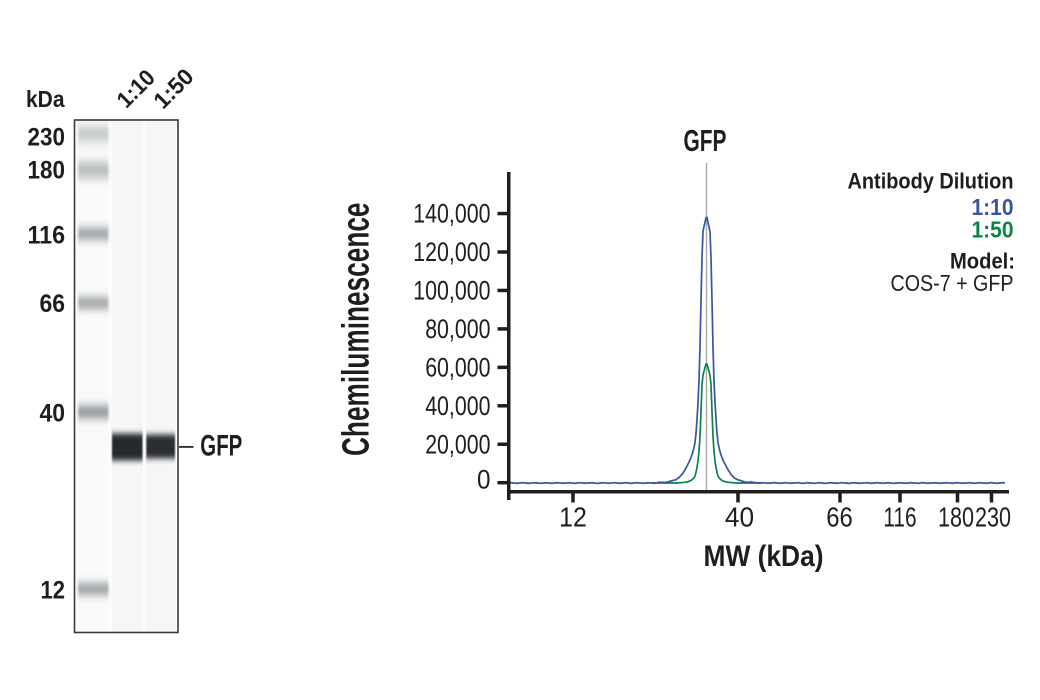  I want to click on svg-text: 60,000, so click(457, 367).